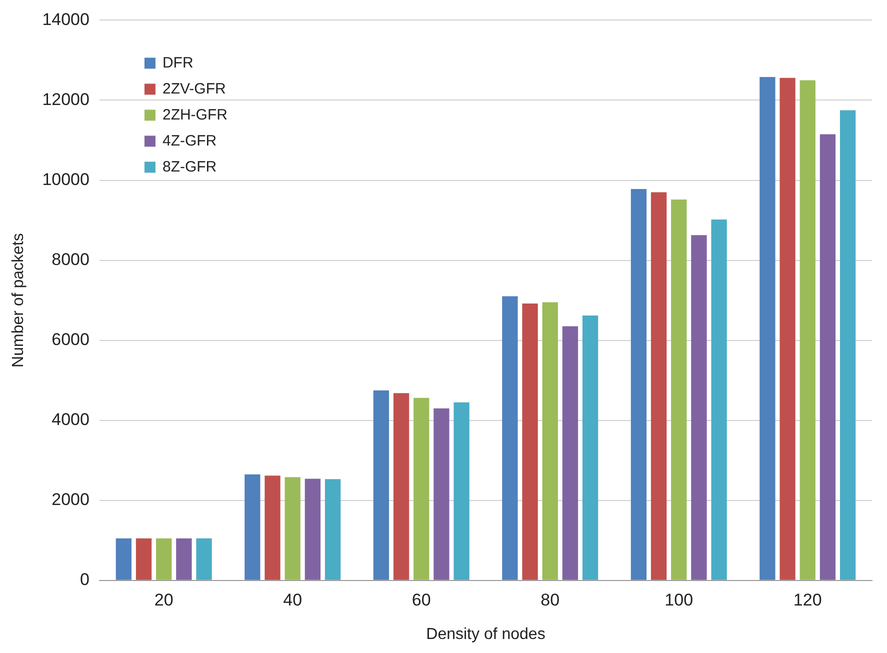 This screenshot has height=653, width=887. What do you see at coordinates (189, 141) in the screenshot?
I see `legend-label: 4Z-GFR` at bounding box center [189, 141].